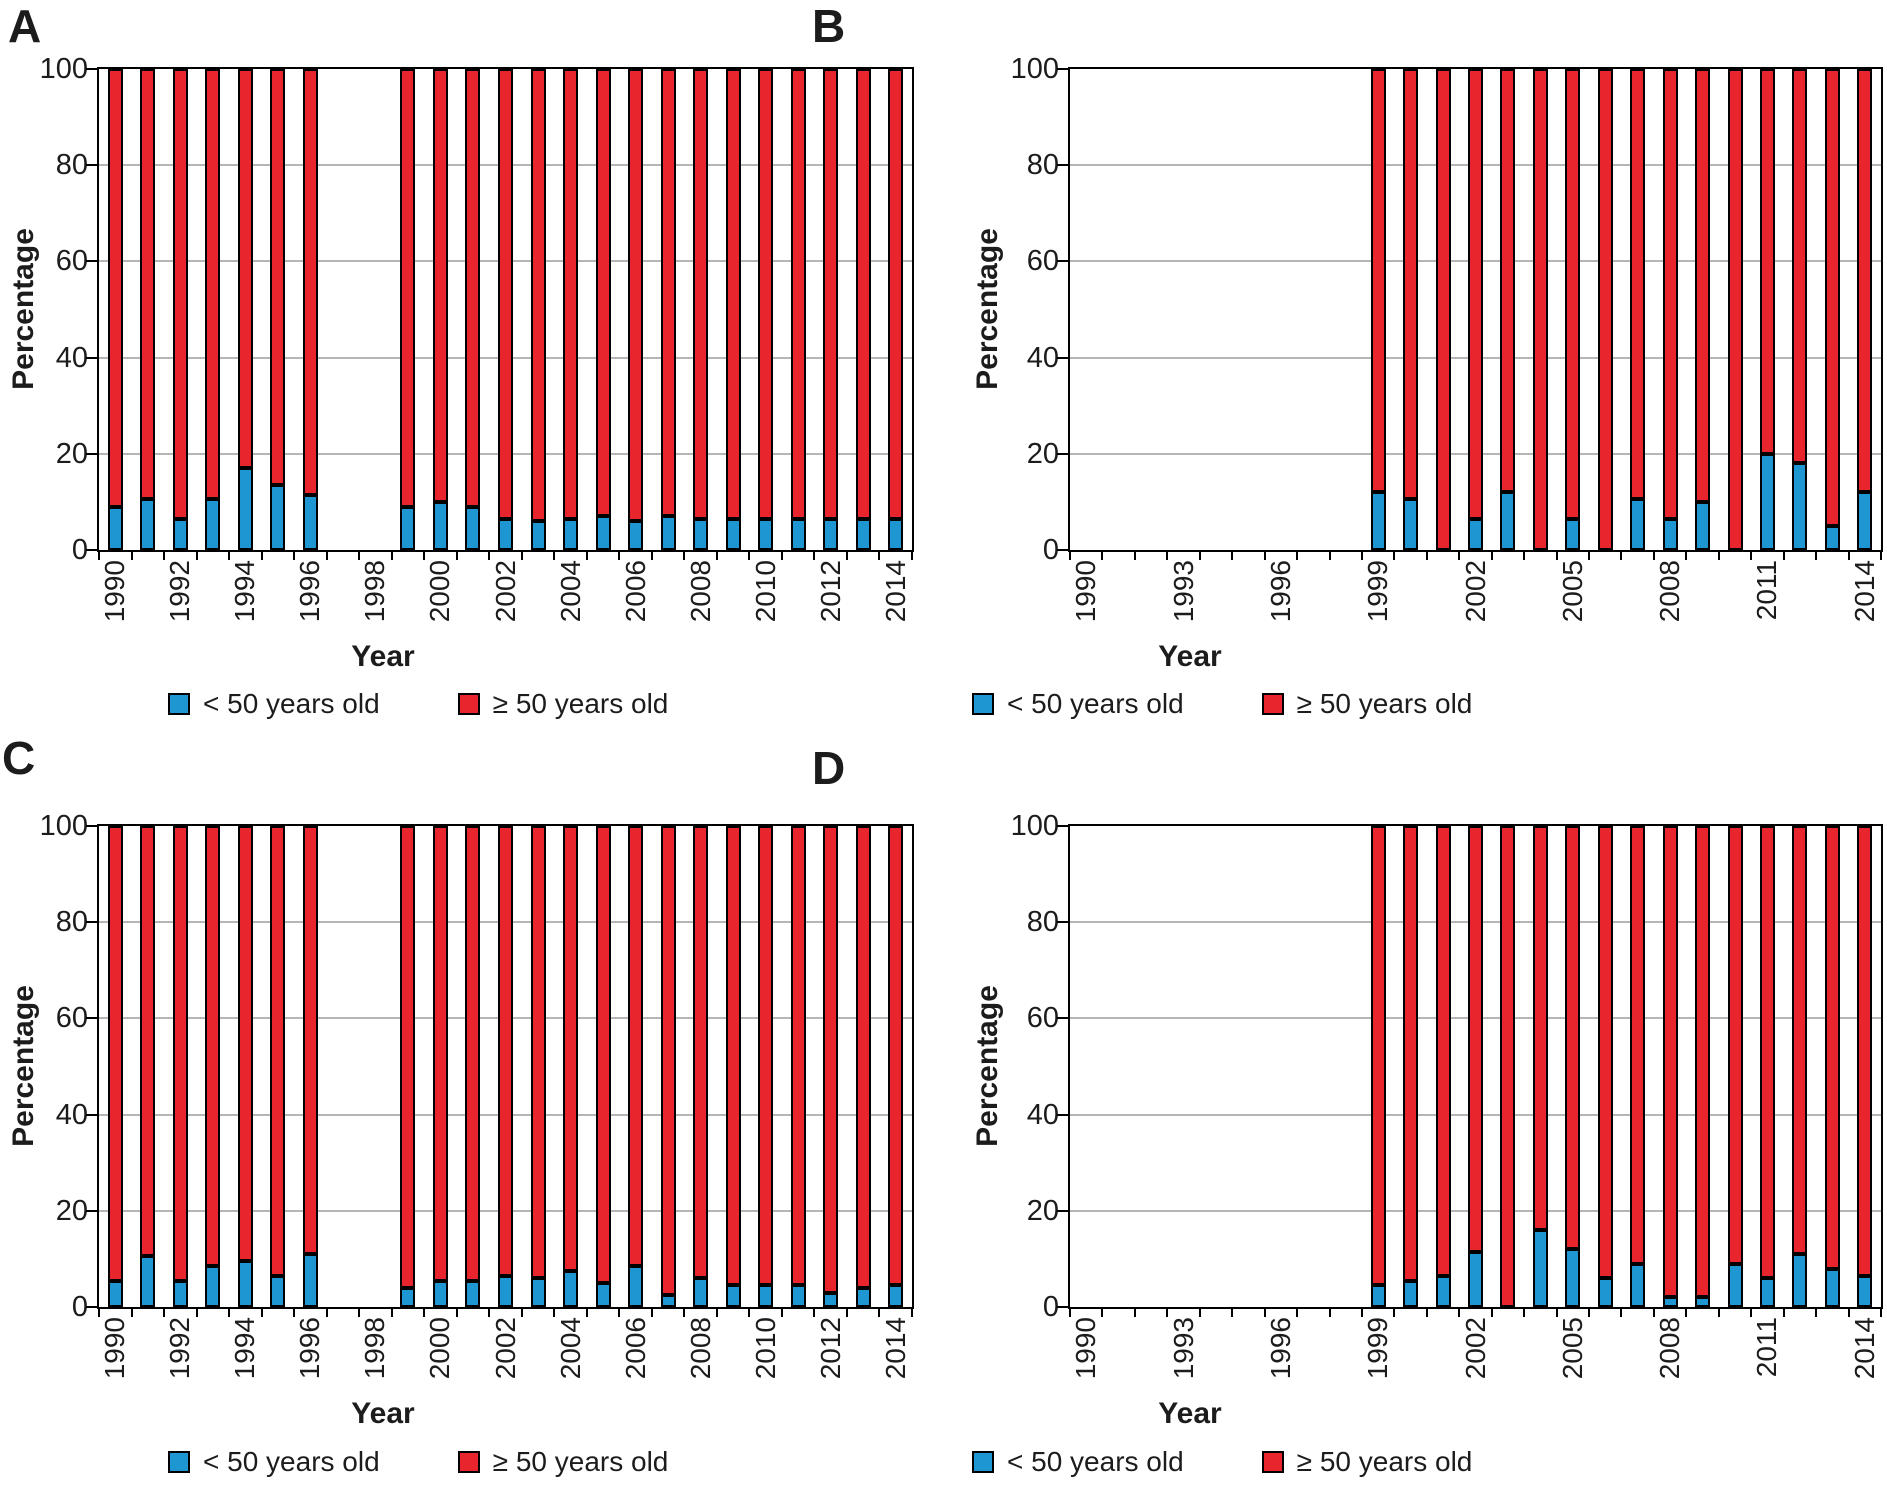 This screenshot has width=1887, height=1500. Describe the element at coordinates (1042, 453) in the screenshot. I see `y-tick-label: 20` at that location.